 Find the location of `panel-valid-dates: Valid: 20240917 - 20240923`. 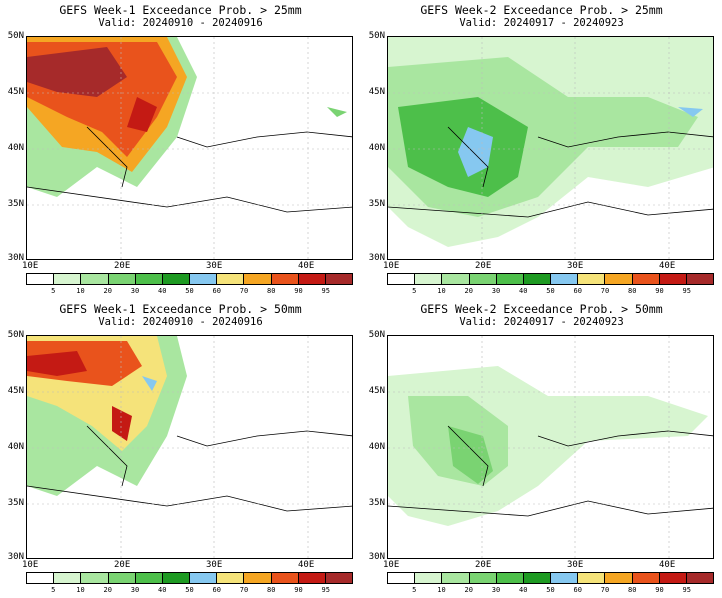

panel-valid-dates: Valid: 20240917 - 20240923 is located at coordinates (541, 23).